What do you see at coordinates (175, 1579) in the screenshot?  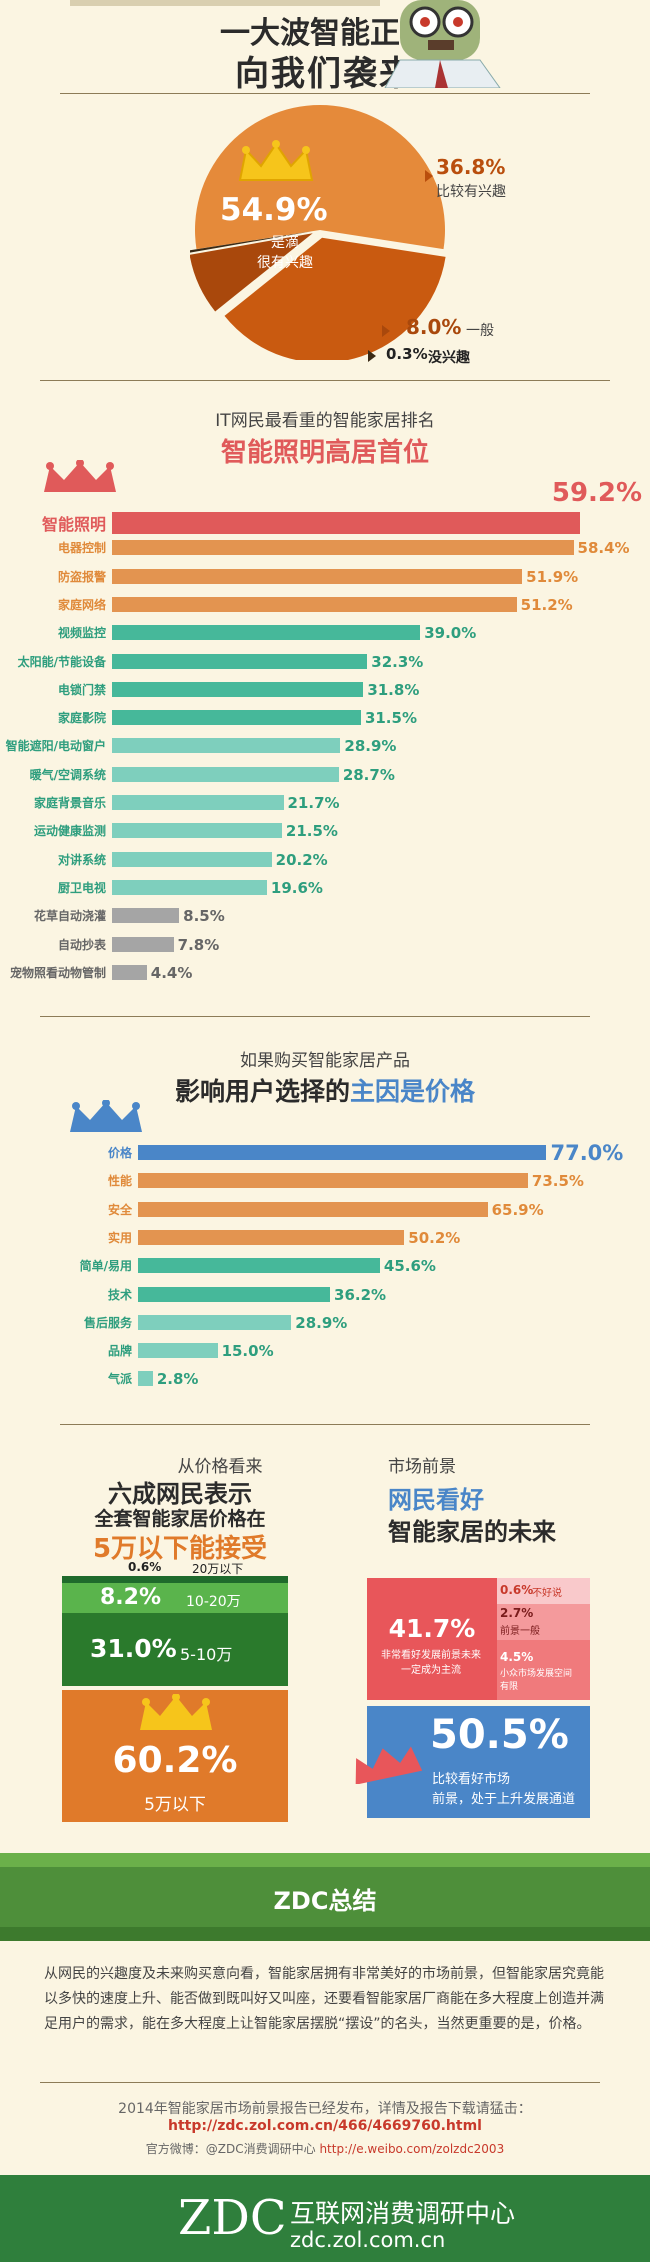 I see `seg-top-bar` at bounding box center [175, 1579].